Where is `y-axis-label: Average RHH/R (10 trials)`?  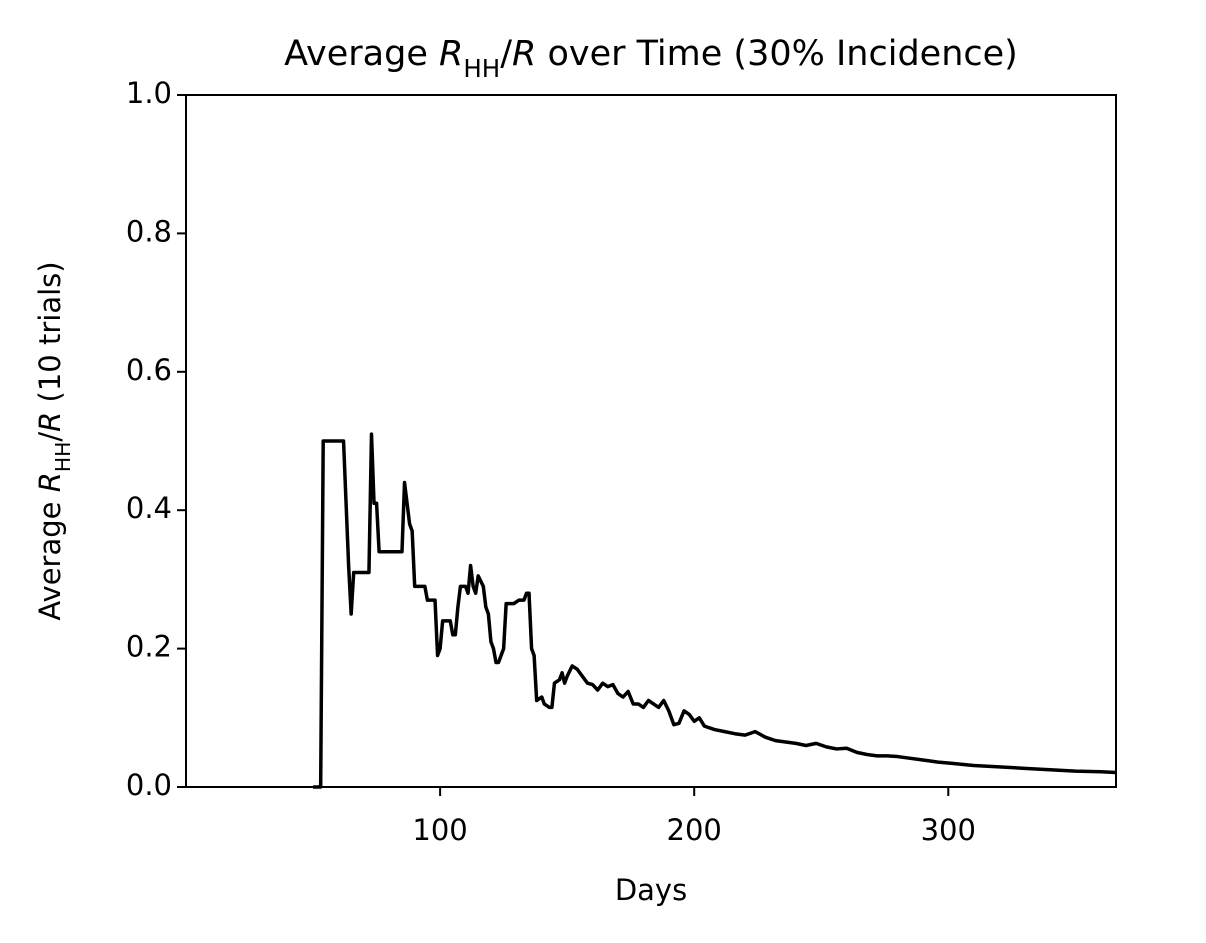 y-axis-label: Average RHH/R (10 trials) is located at coordinates (54, 440).